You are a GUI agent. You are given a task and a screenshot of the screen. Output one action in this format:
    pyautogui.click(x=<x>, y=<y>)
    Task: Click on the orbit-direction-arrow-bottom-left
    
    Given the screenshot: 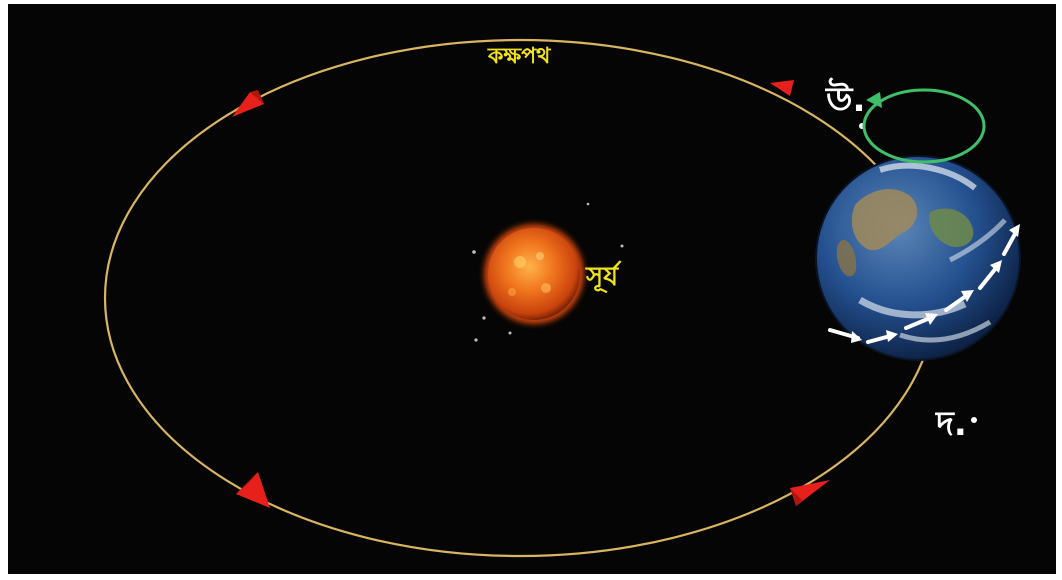 What is the action you would take?
    pyautogui.click(x=253, y=490)
    